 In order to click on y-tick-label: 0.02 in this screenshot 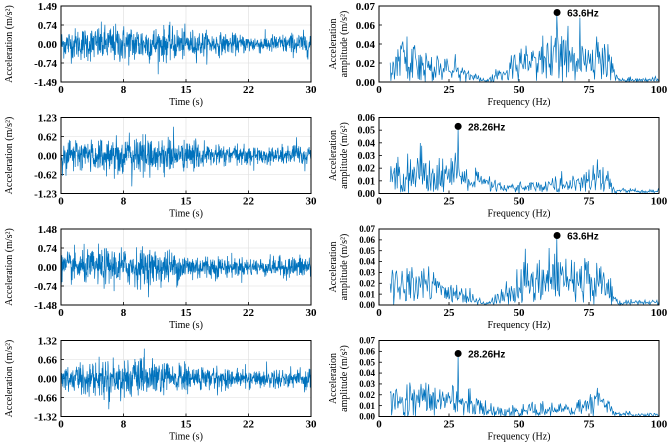, I will do `click(367, 395)`.